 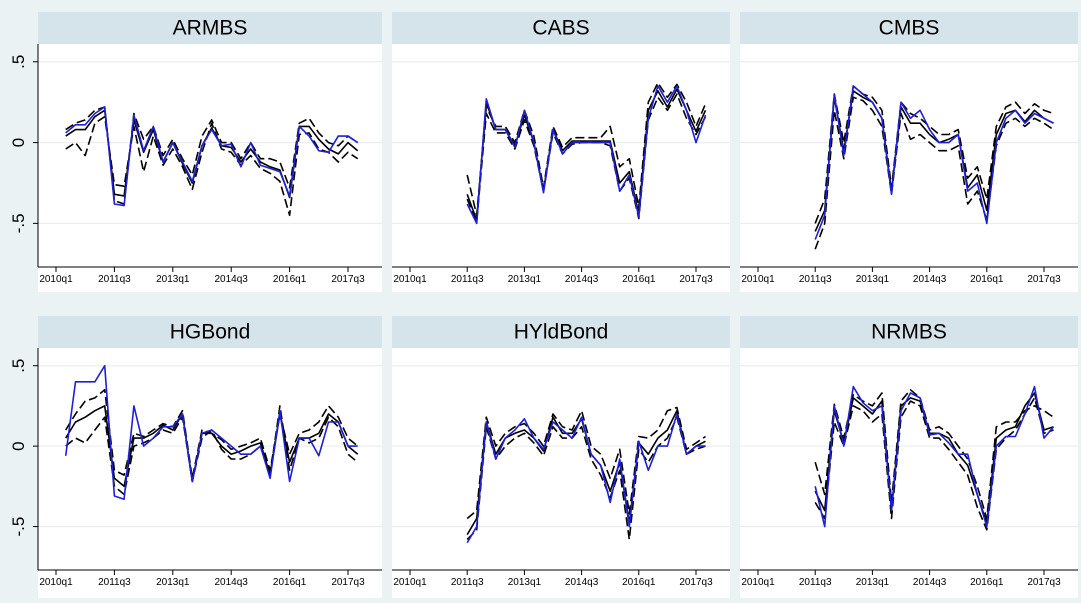 I want to click on panel-title: CMBS, so click(x=909, y=28).